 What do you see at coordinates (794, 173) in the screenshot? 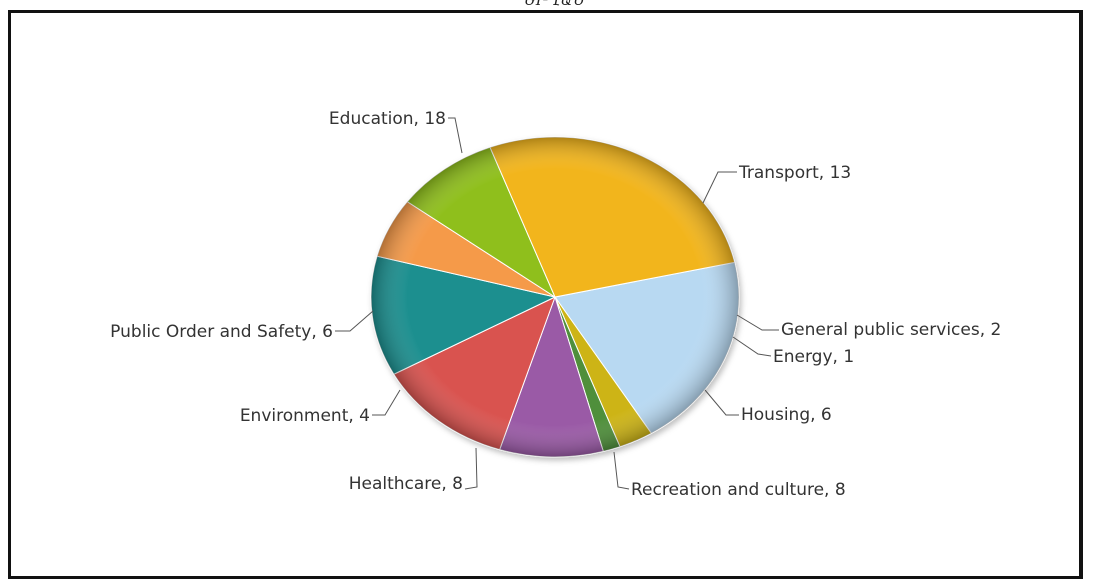
I see `slice-data-label: Transport, 13` at bounding box center [794, 173].